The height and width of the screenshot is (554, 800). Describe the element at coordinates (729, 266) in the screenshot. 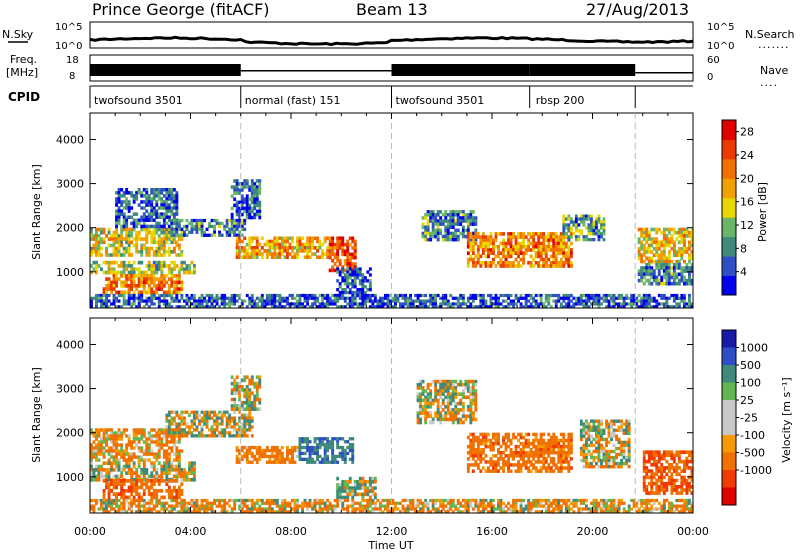

I see `colorbar-swatch` at that location.